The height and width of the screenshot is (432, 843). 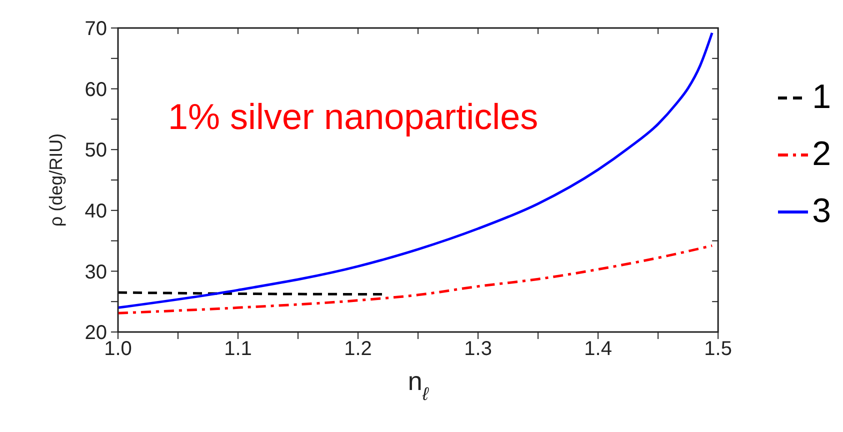 What do you see at coordinates (95, 151) in the screenshot?
I see `y-tick-label: 50` at bounding box center [95, 151].